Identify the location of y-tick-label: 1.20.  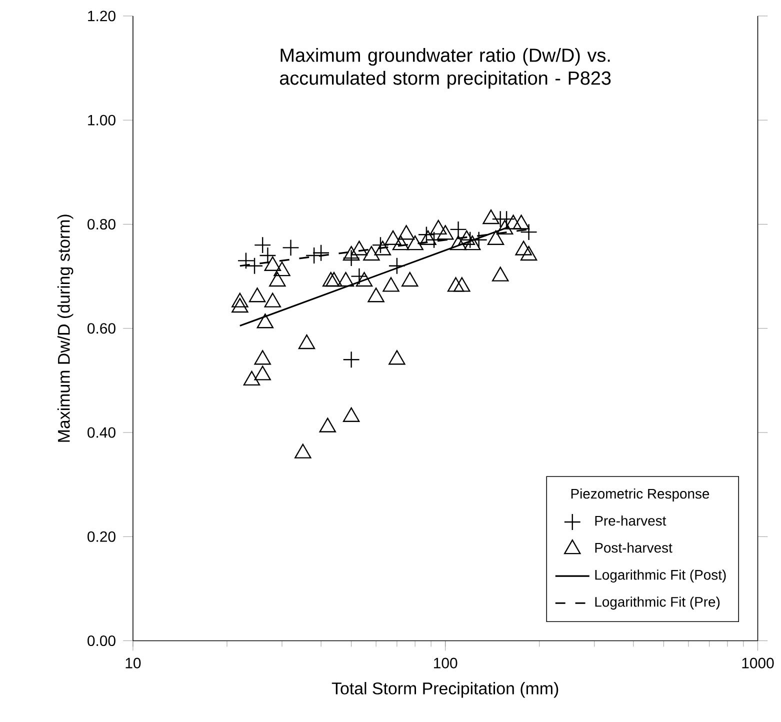
(102, 16).